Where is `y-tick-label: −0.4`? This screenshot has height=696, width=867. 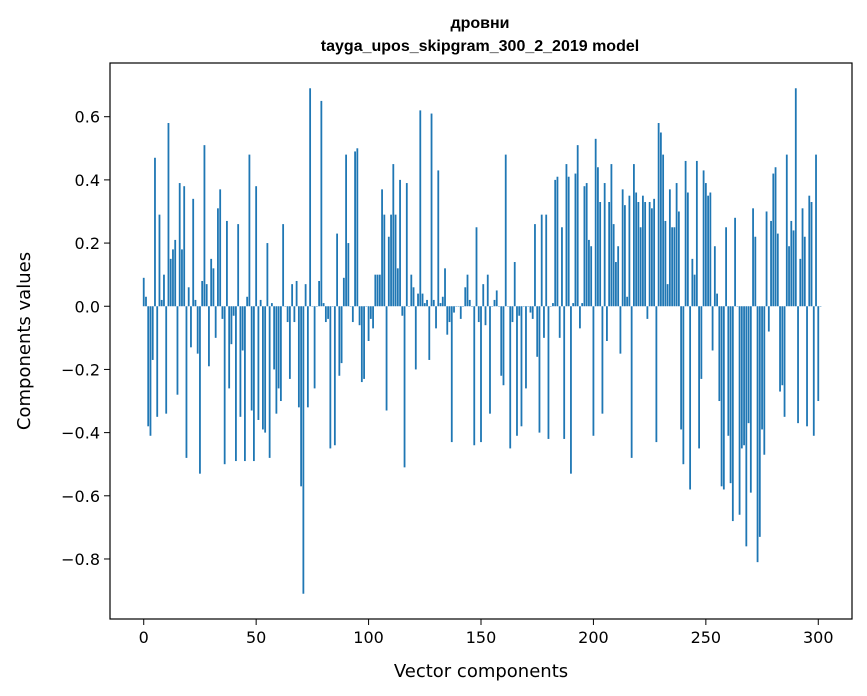
y-tick-label: −0.4 is located at coordinates (80, 433).